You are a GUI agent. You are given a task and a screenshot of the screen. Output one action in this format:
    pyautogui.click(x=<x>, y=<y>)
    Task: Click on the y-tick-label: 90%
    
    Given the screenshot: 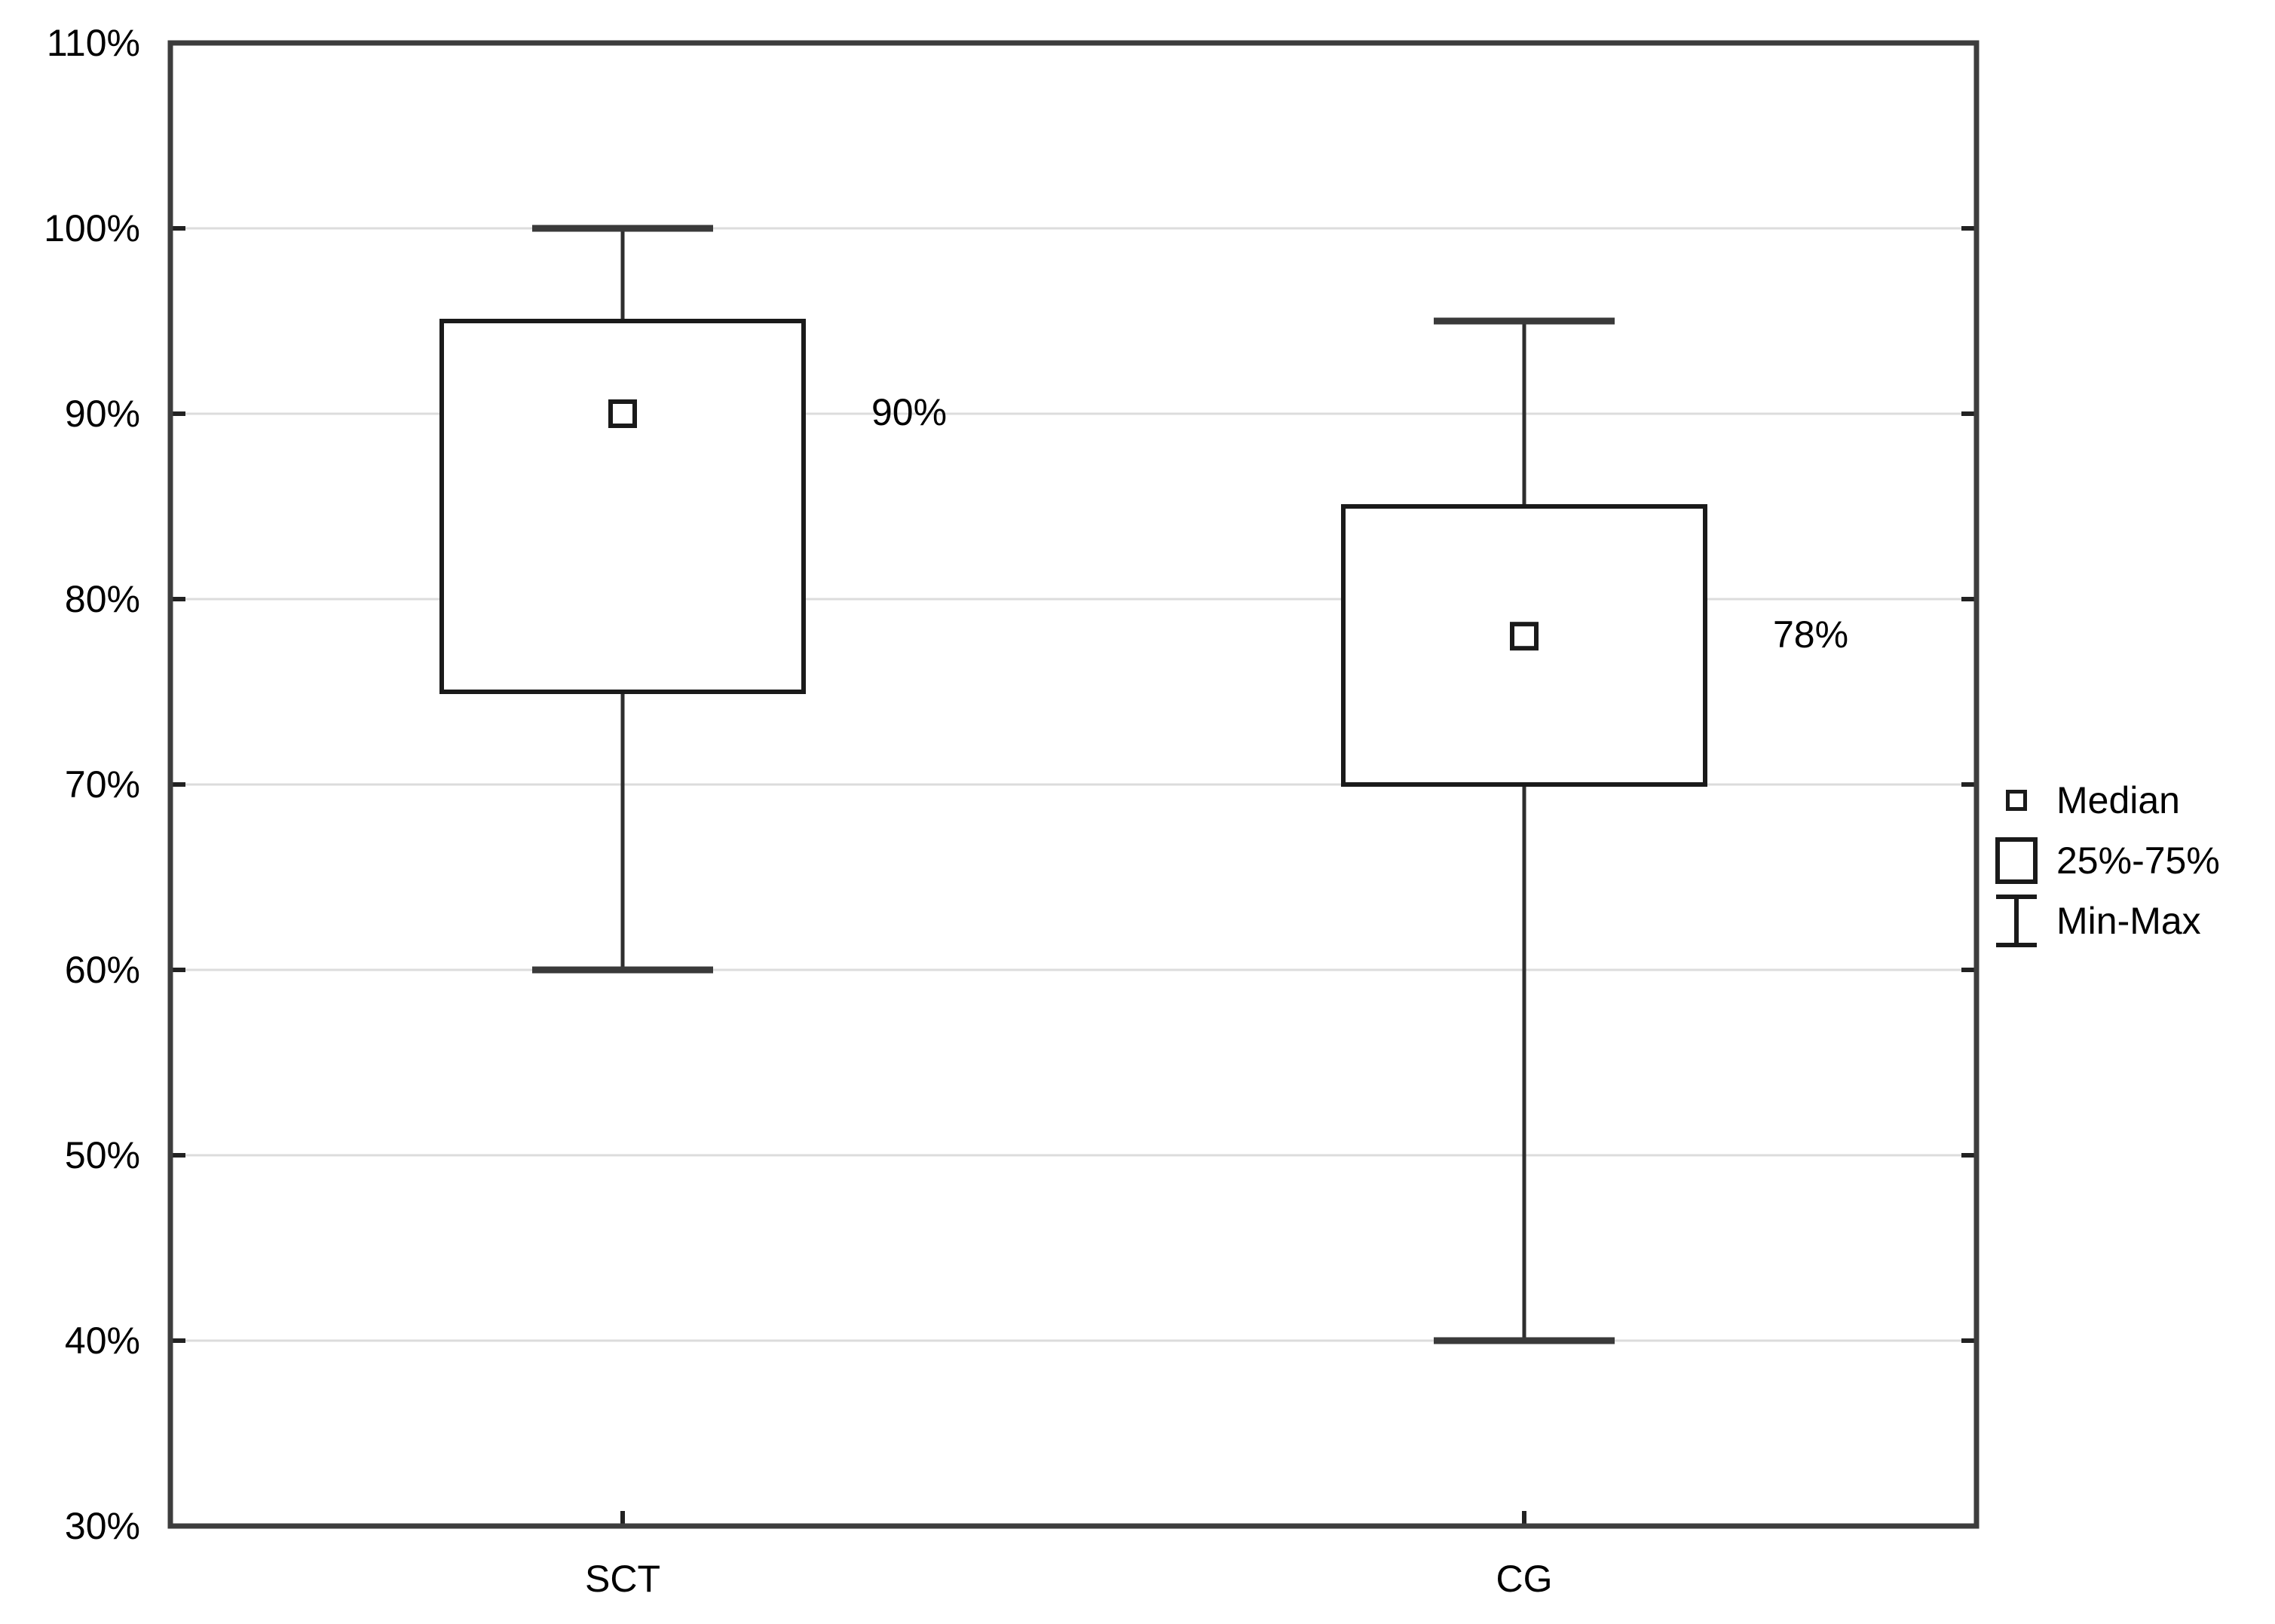 What is the action you would take?
    pyautogui.click(x=102, y=414)
    